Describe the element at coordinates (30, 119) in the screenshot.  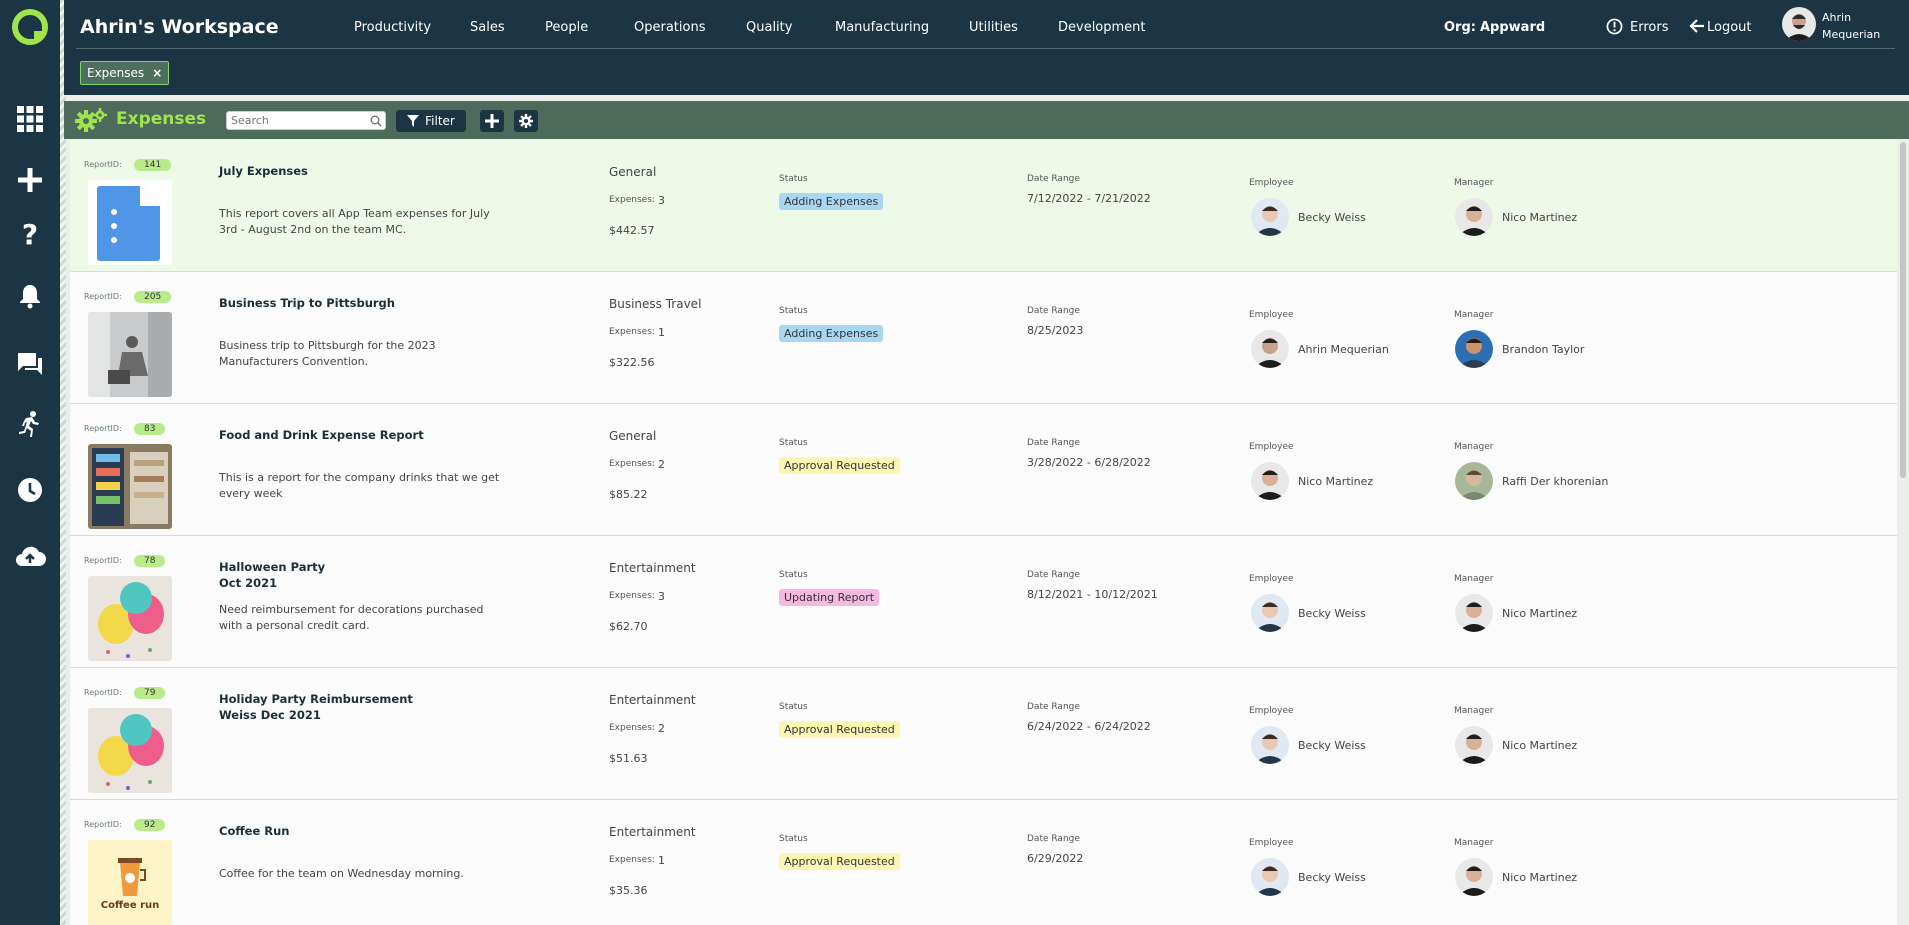
I see `apps-grid-icon` at that location.